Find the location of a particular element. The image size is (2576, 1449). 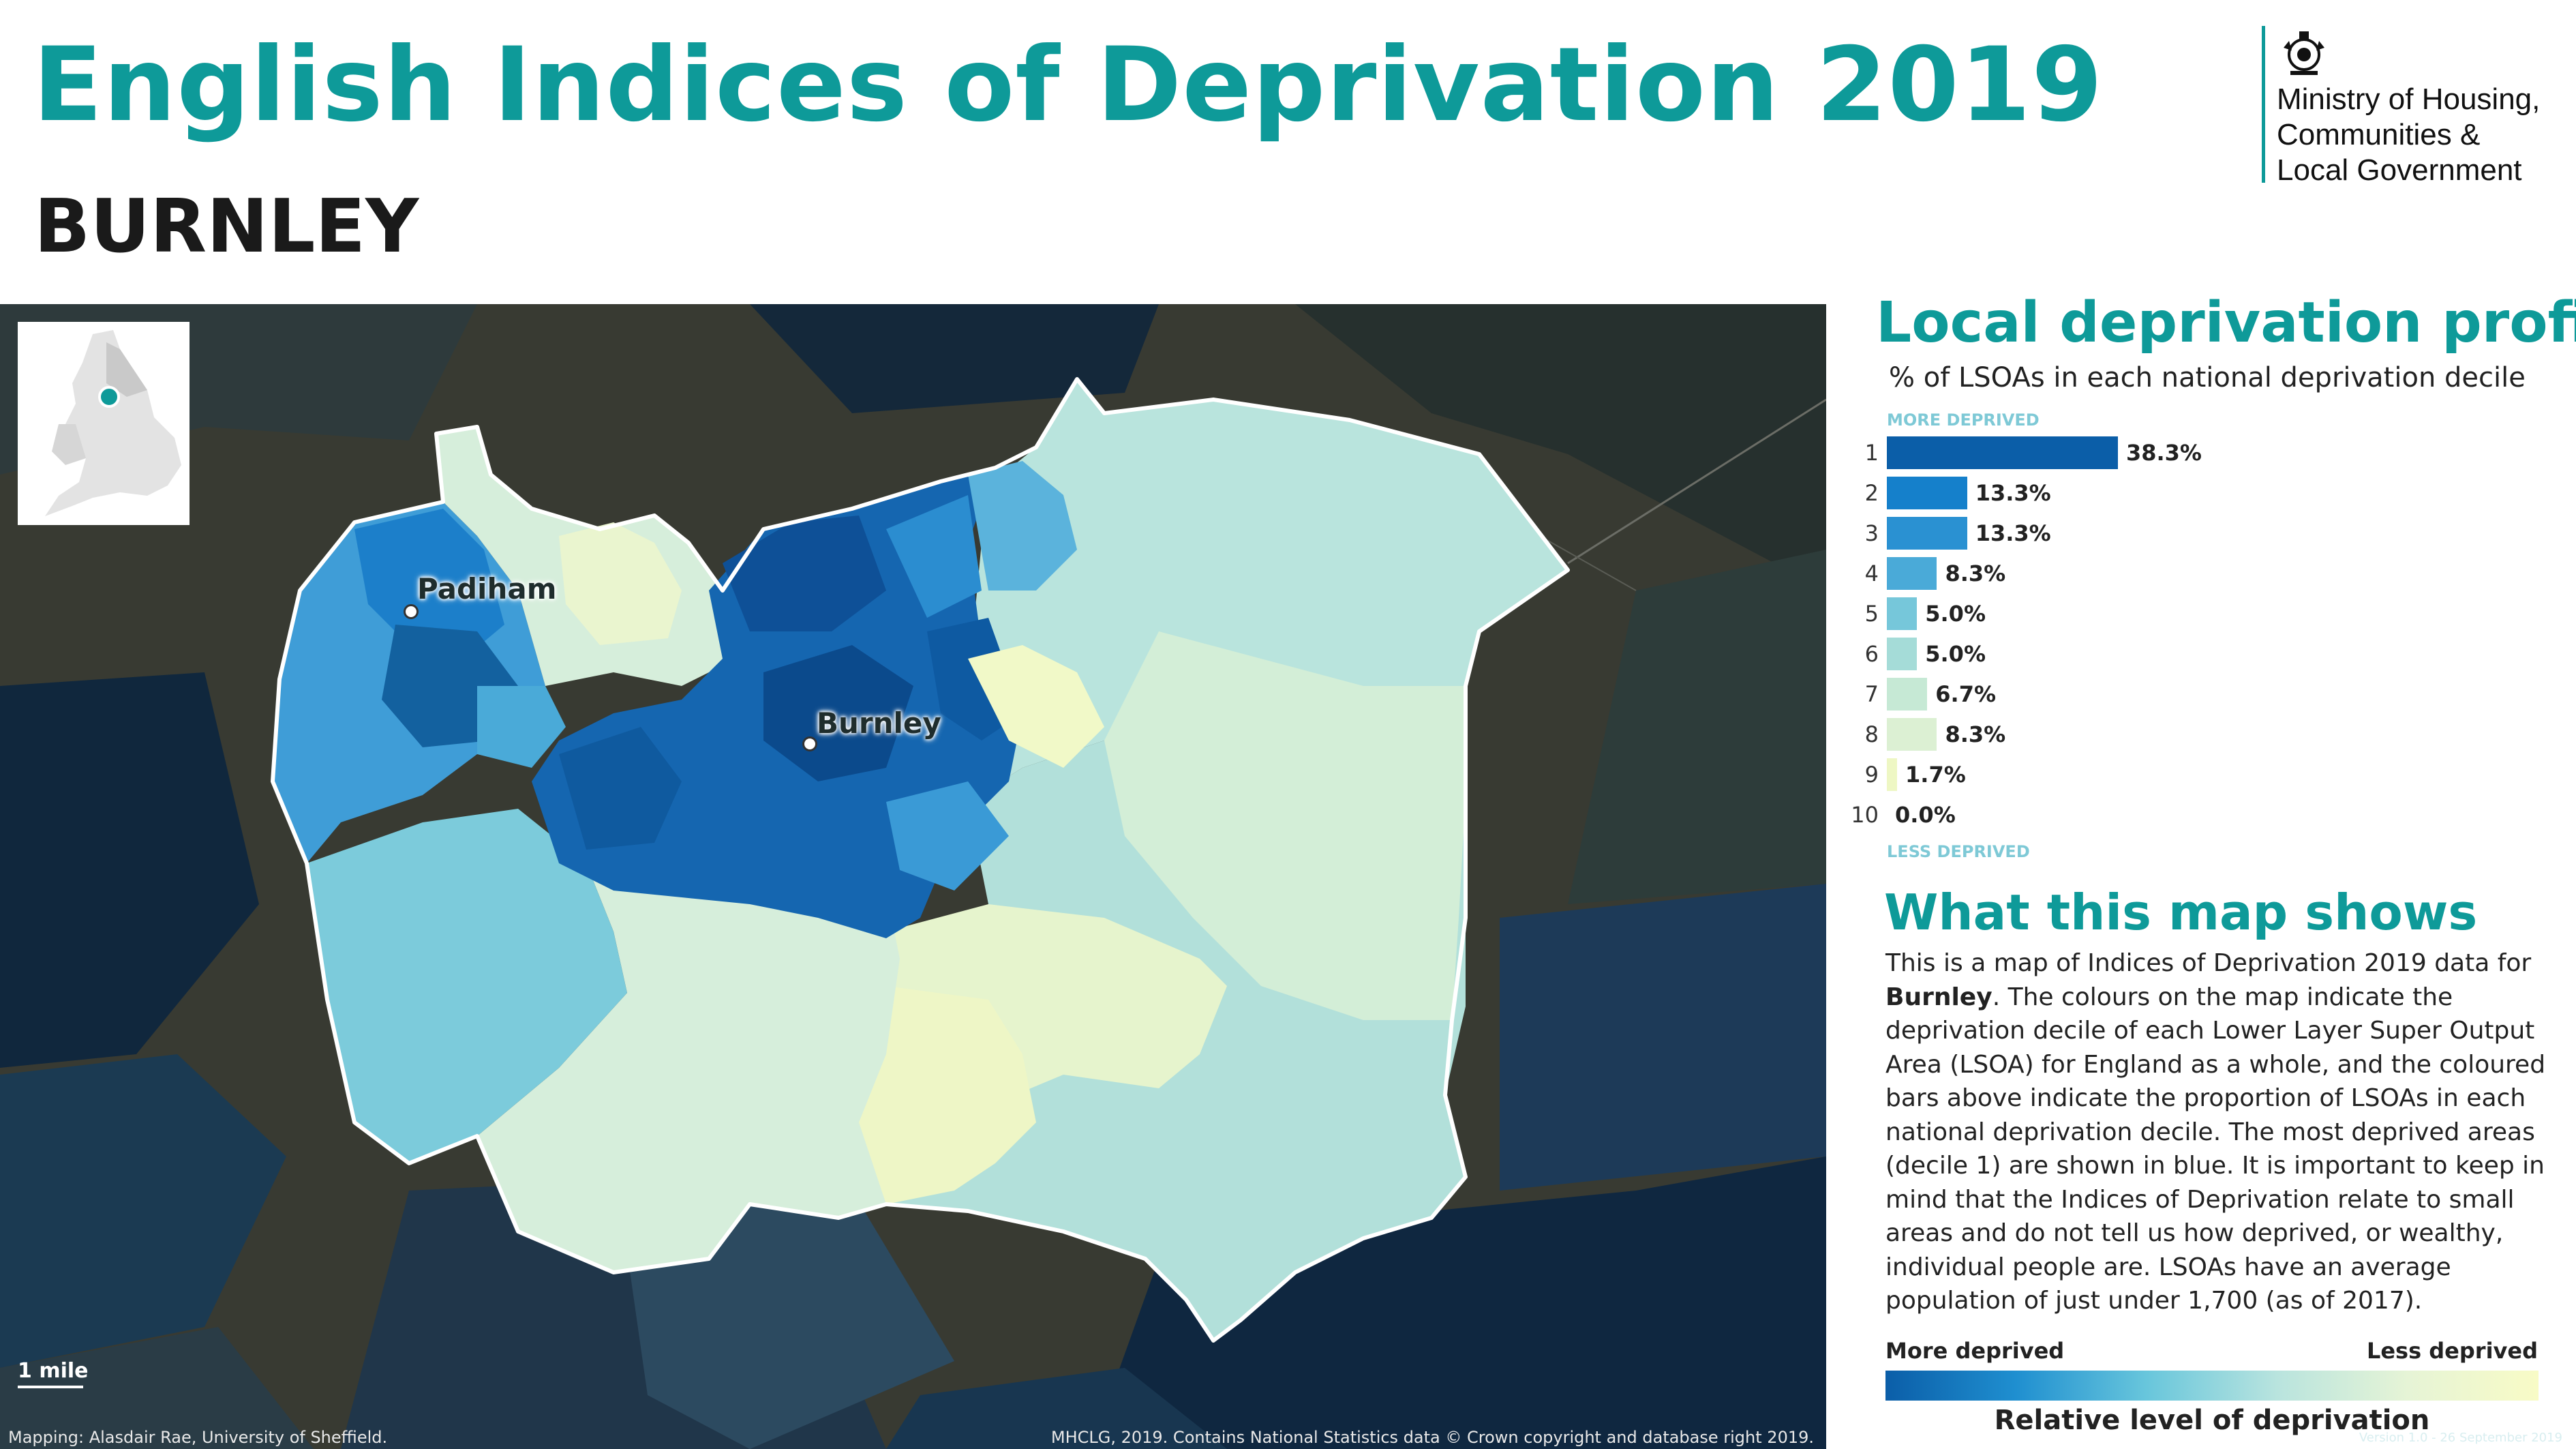

burnley-marker is located at coordinates (810, 743).